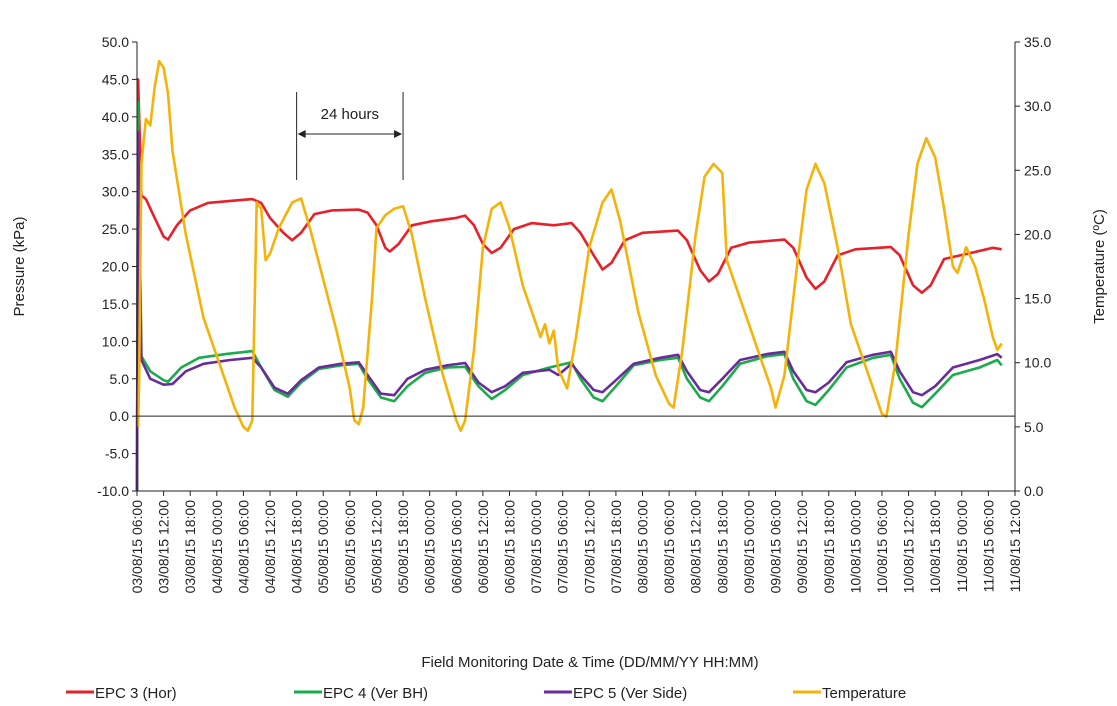 This screenshot has width=1117, height=706. What do you see at coordinates (243, 547) in the screenshot?
I see `x-tick-label: 04/08/15 06:00` at bounding box center [243, 547].